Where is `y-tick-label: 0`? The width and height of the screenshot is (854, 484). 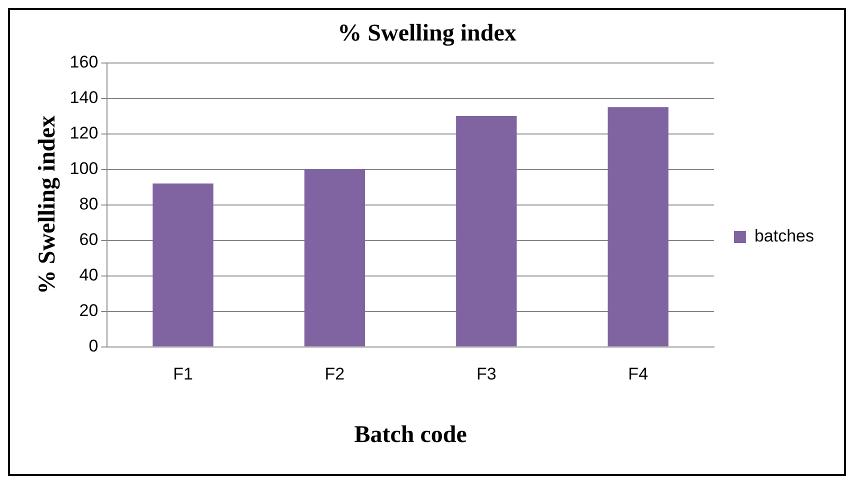
y-tick-label: 0 is located at coordinates (93, 346).